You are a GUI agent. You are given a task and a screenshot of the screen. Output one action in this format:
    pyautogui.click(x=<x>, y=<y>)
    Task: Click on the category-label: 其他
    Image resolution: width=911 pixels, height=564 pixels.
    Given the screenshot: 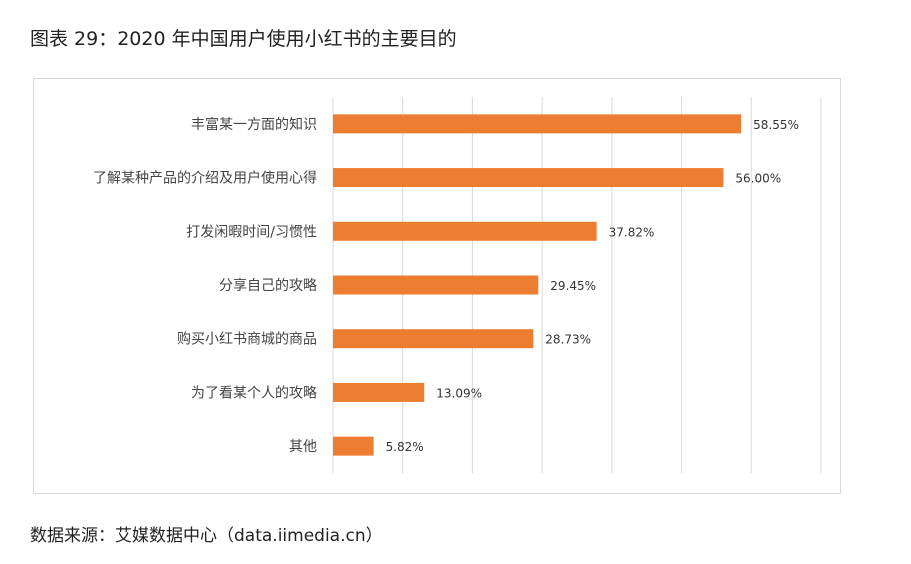 What is the action you would take?
    pyautogui.click(x=303, y=447)
    